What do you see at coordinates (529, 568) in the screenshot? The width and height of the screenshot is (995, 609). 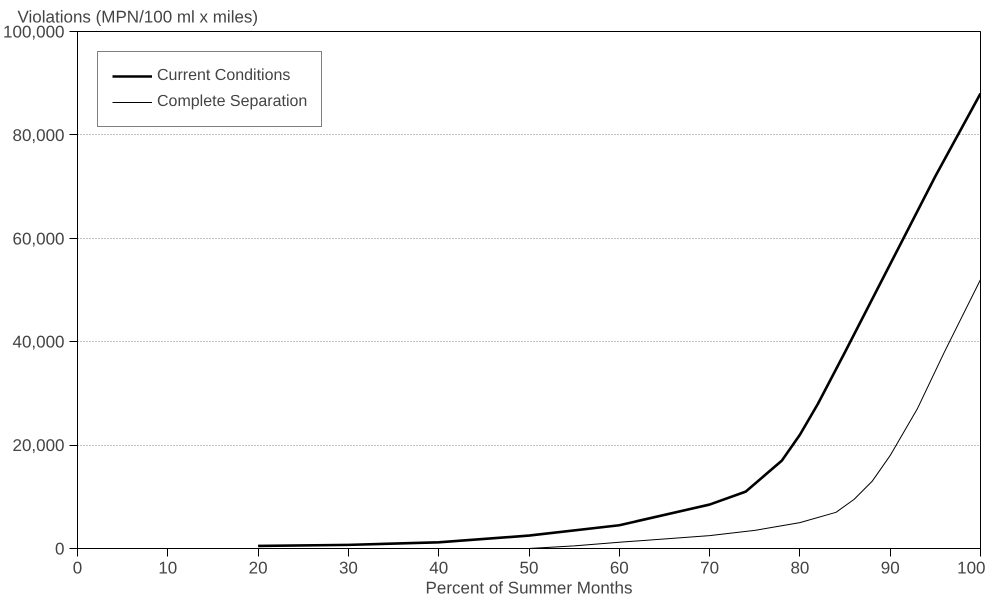 I see `x-tick-label: 50` at bounding box center [529, 568].